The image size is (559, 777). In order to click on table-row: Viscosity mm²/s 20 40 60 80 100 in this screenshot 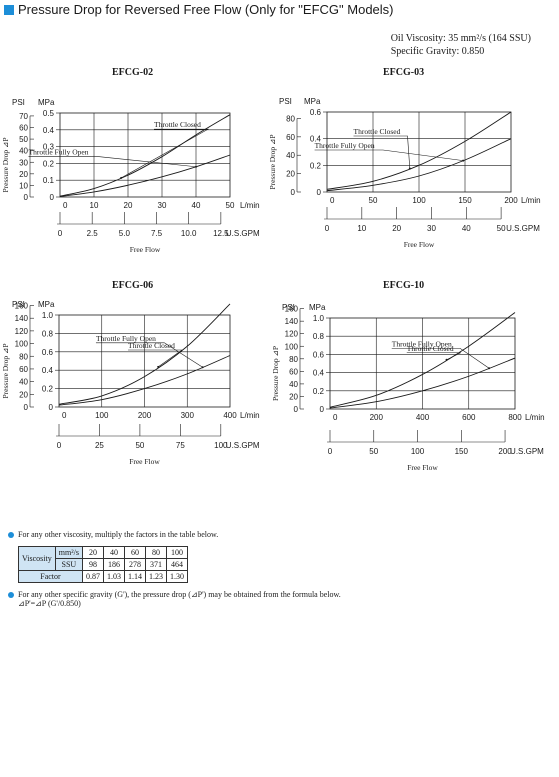, I will do `click(103, 558)`.